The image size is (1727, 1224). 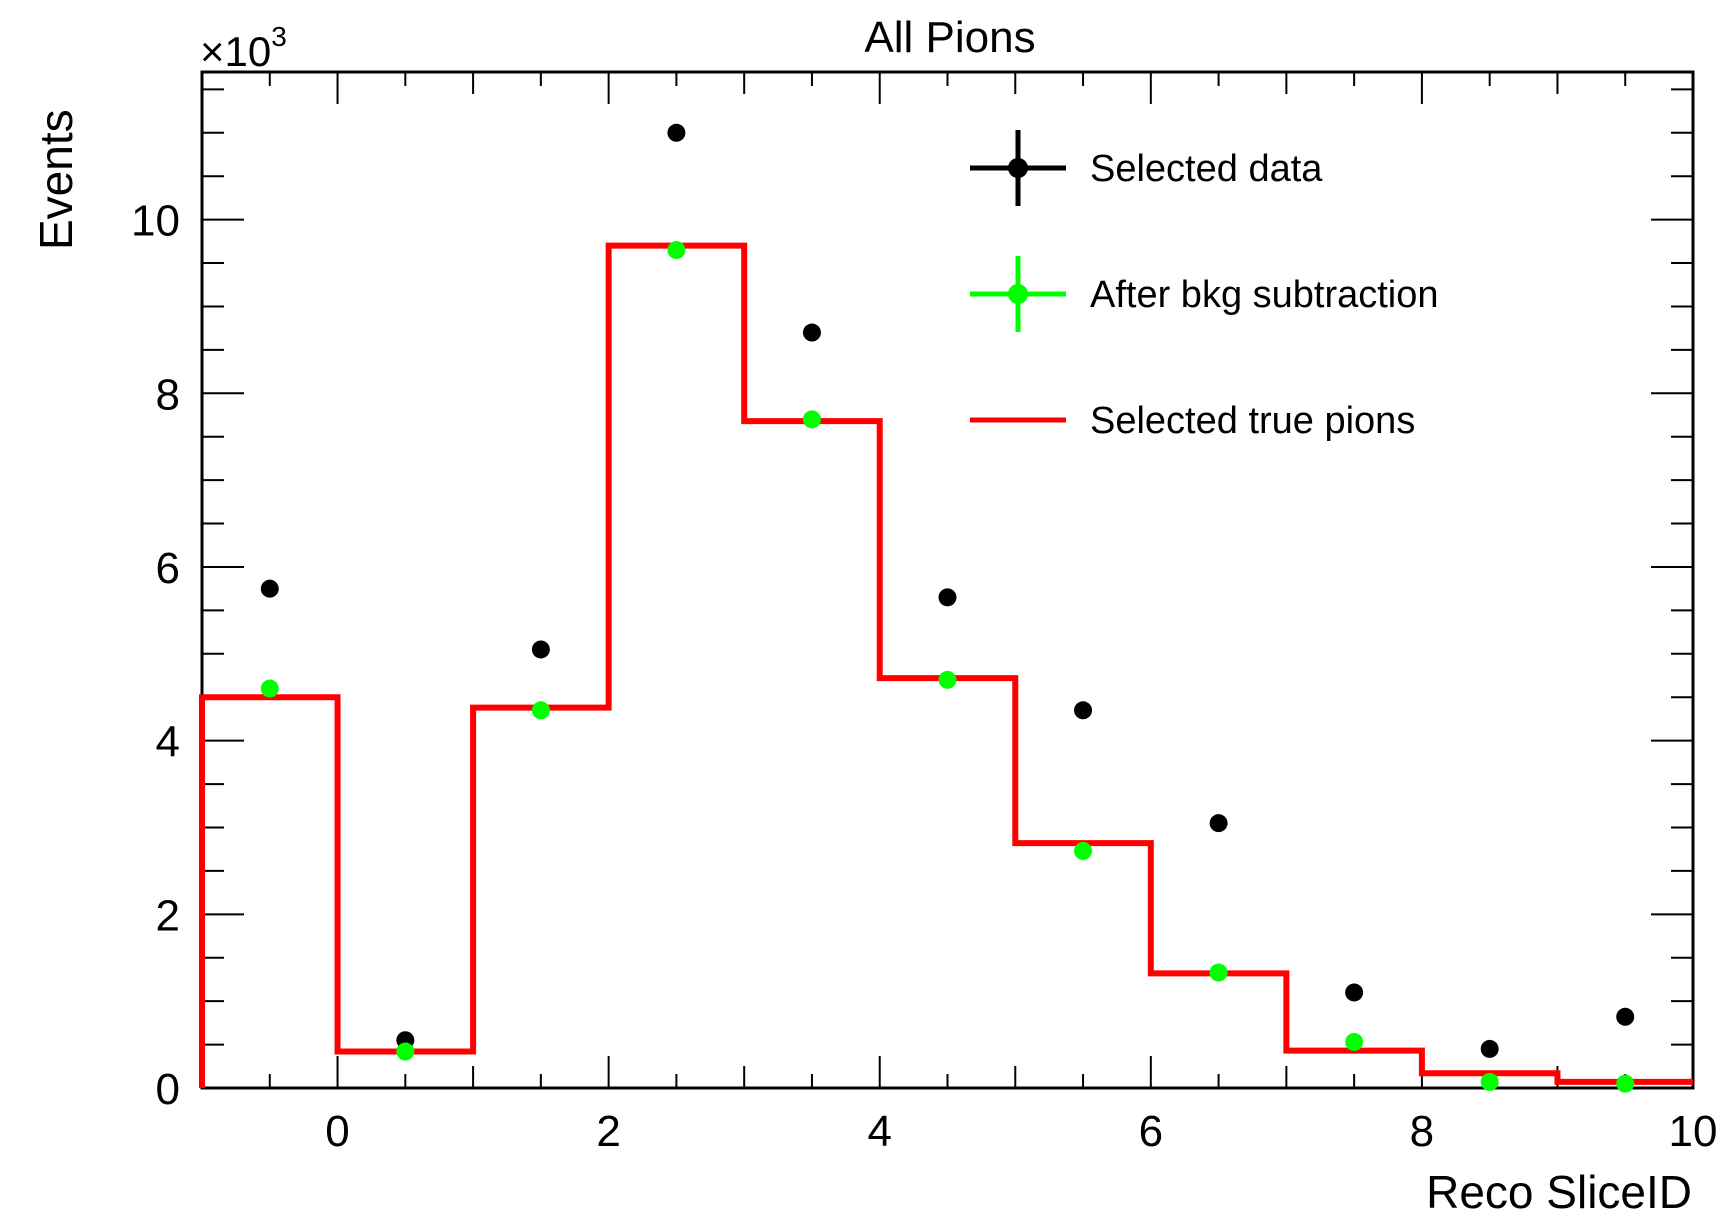 I want to click on legend-entry-selected-true-pions: Selected true pions, so click(x=1192, y=421).